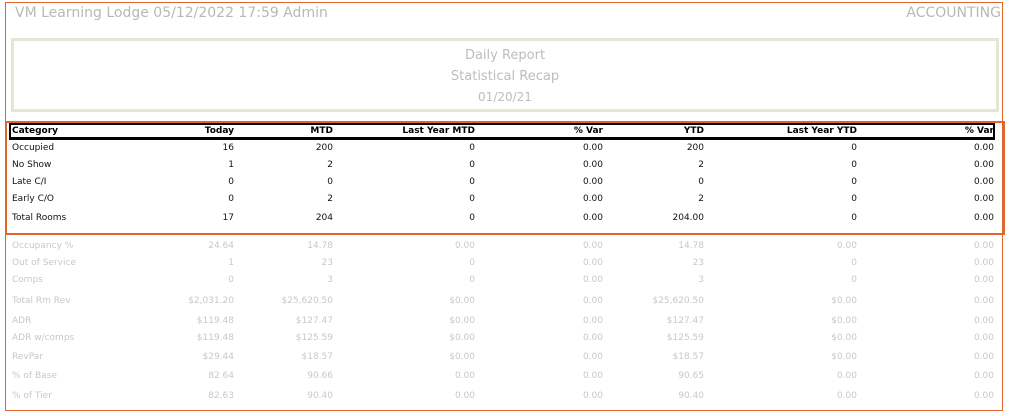 This screenshot has width=1009, height=416. What do you see at coordinates (504, 266) in the screenshot?
I see `stats-row: Out of Service 1 23 0 0.00 23 0 0.00` at bounding box center [504, 266].